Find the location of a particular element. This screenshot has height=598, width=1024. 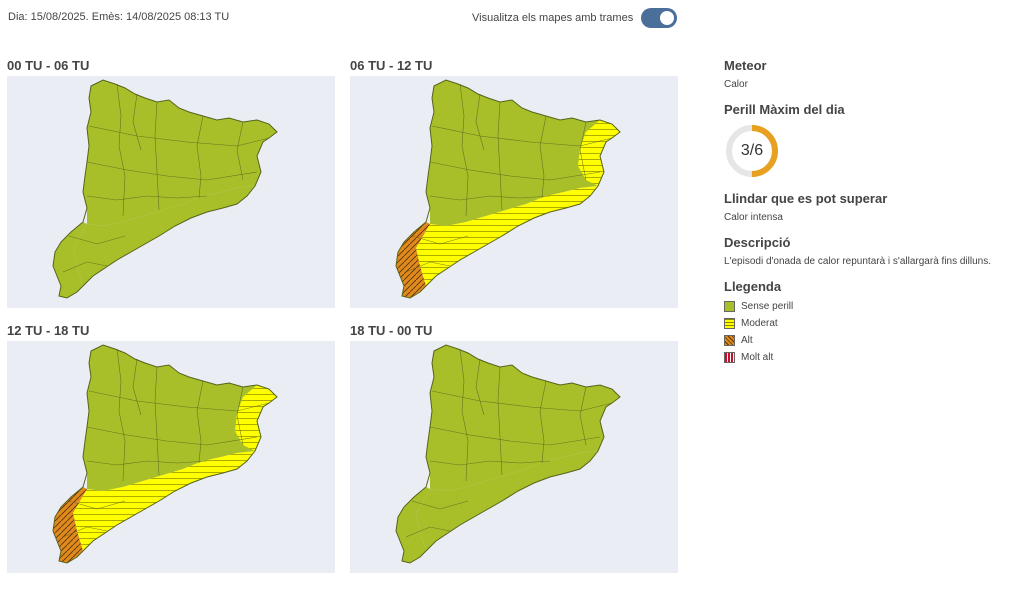

map-title-3: 12 TU - 18 TU is located at coordinates (48, 330).